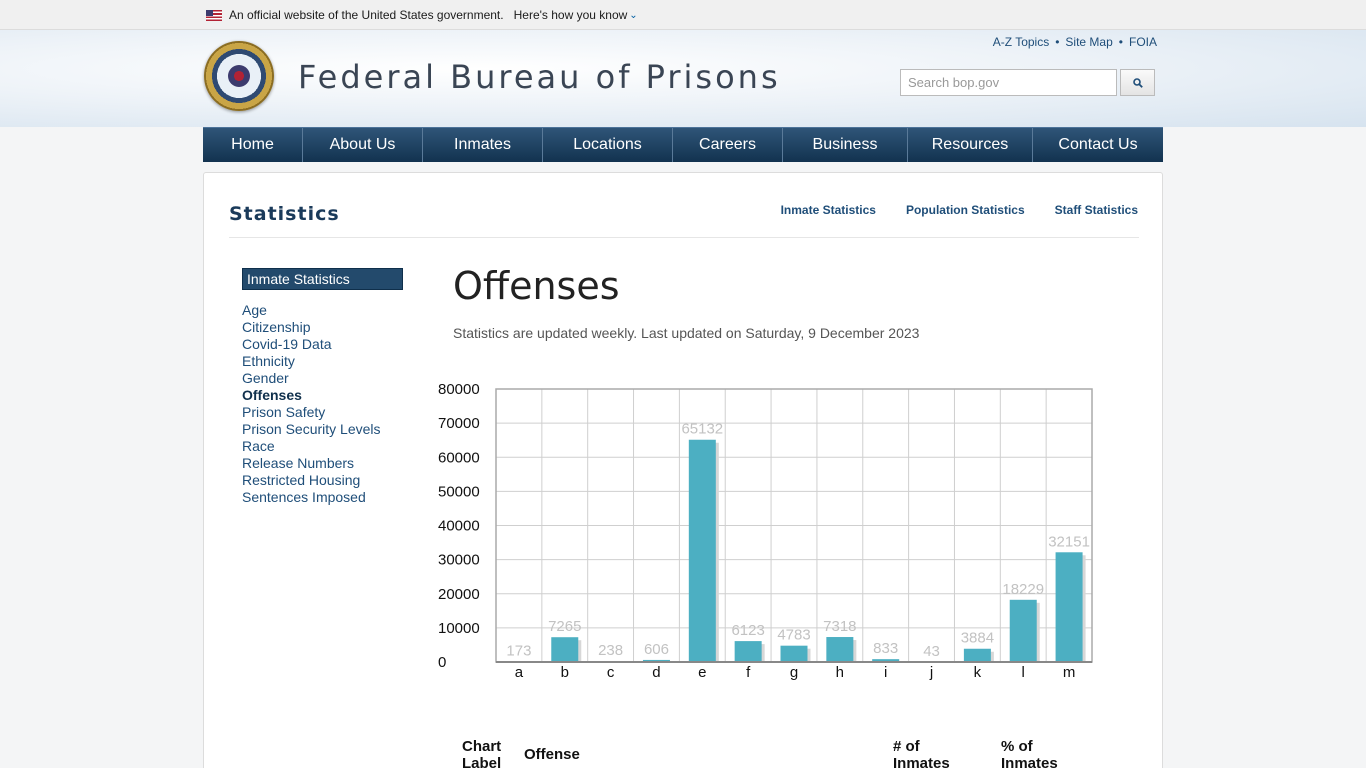  What do you see at coordinates (570, 15) in the screenshot?
I see `heres-how-you-know-label: Here's how you know` at bounding box center [570, 15].